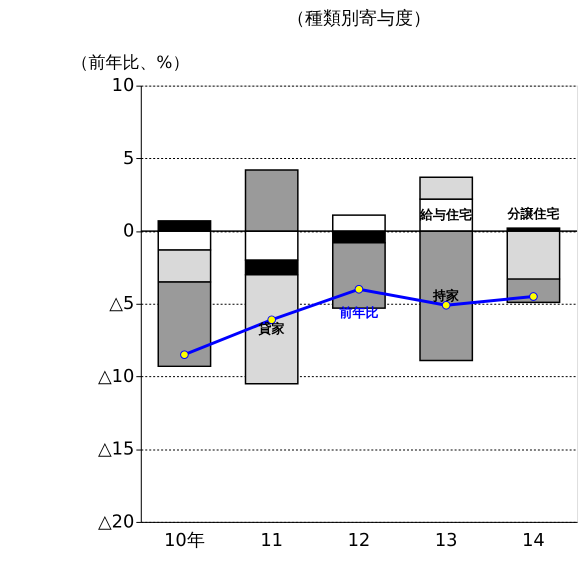 The image size is (584, 567). Describe the element at coordinates (272, 541) in the screenshot. I see `x-tick-label: 11` at that location.